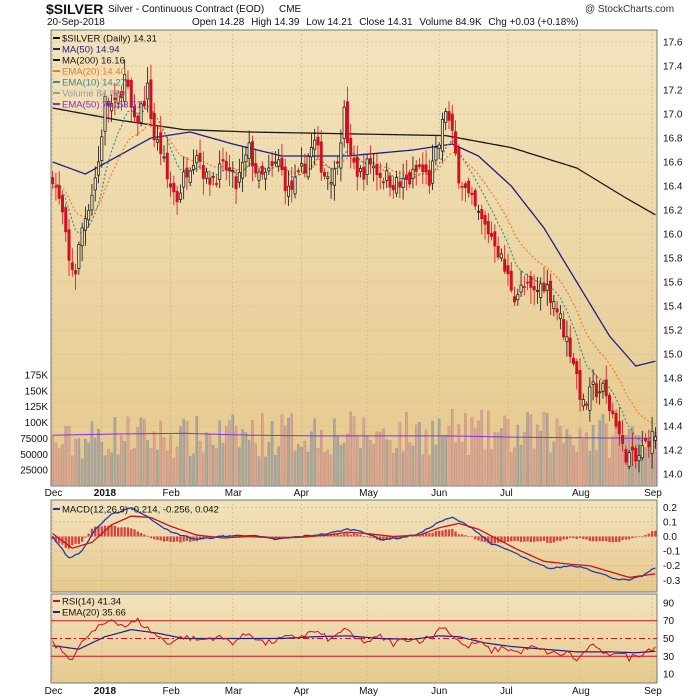 The width and height of the screenshot is (700, 700). I want to click on price-tick-label: 15.6, so click(673, 283).